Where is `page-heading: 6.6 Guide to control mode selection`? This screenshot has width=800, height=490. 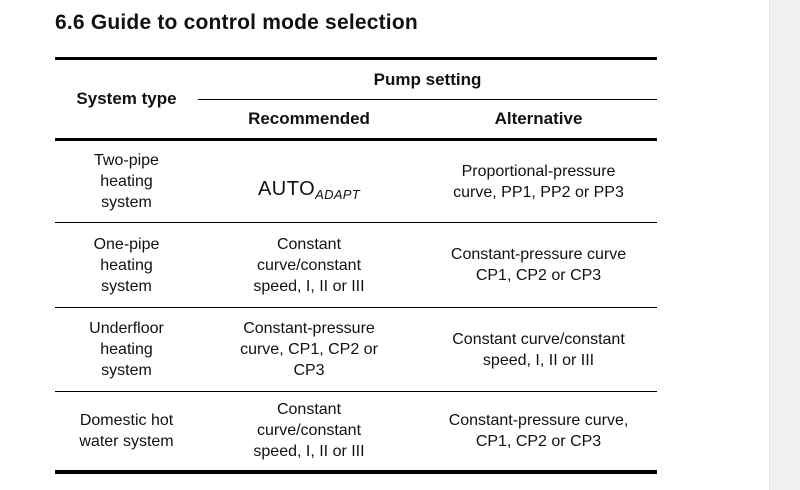 page-heading: 6.6 Guide to control mode selection is located at coordinates (236, 22).